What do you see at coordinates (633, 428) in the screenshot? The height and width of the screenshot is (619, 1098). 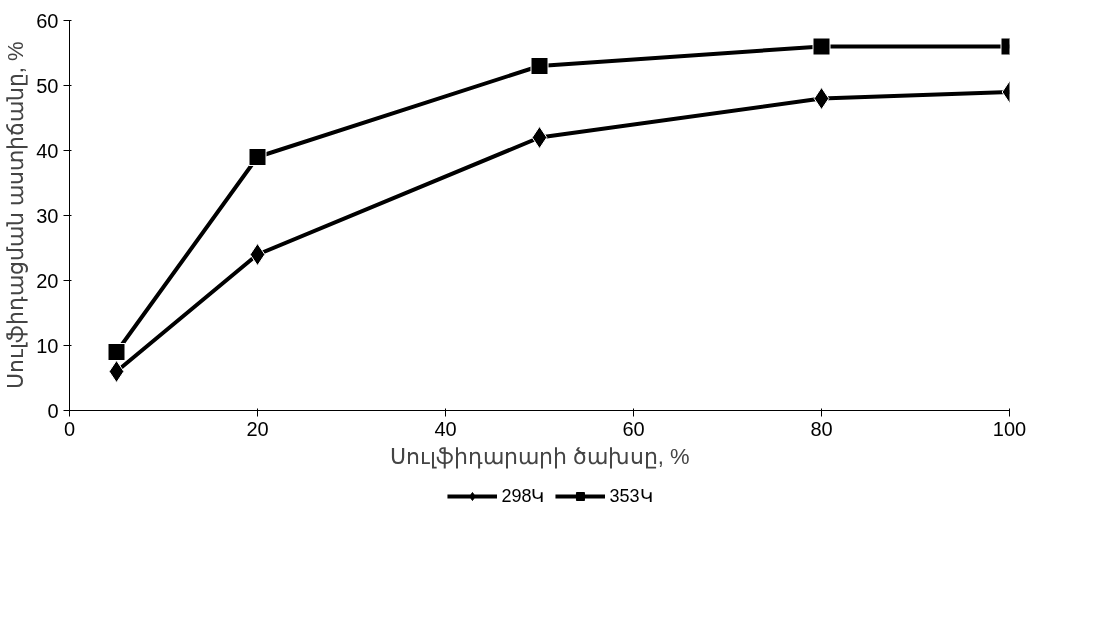 I see `x-tick-label: 60` at bounding box center [633, 428].